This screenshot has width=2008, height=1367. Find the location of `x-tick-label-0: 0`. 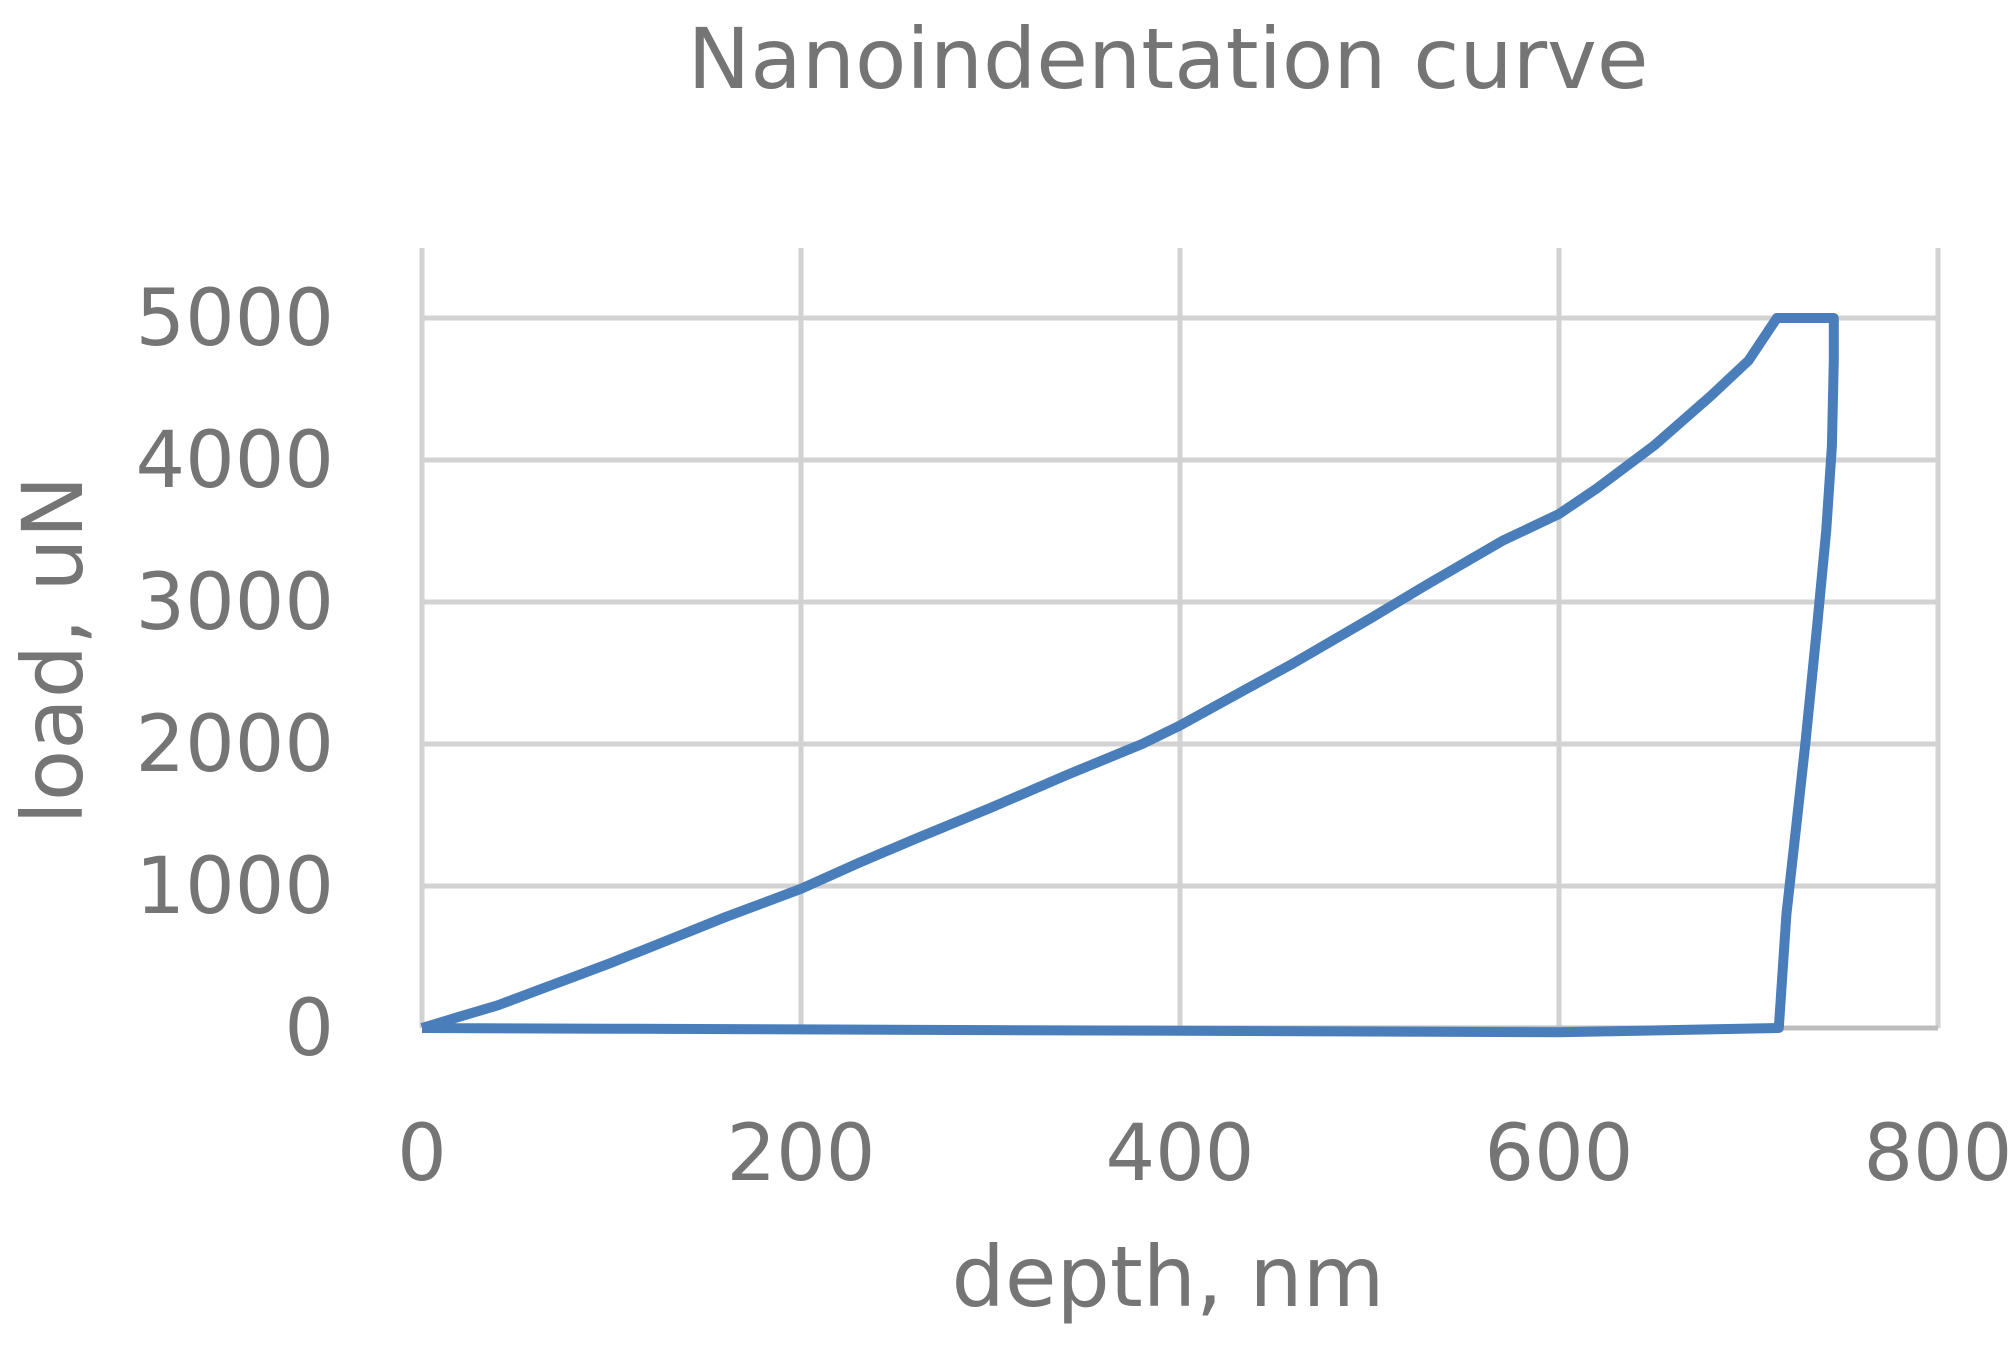

x-tick-label-0: 0 is located at coordinates (422, 1154).